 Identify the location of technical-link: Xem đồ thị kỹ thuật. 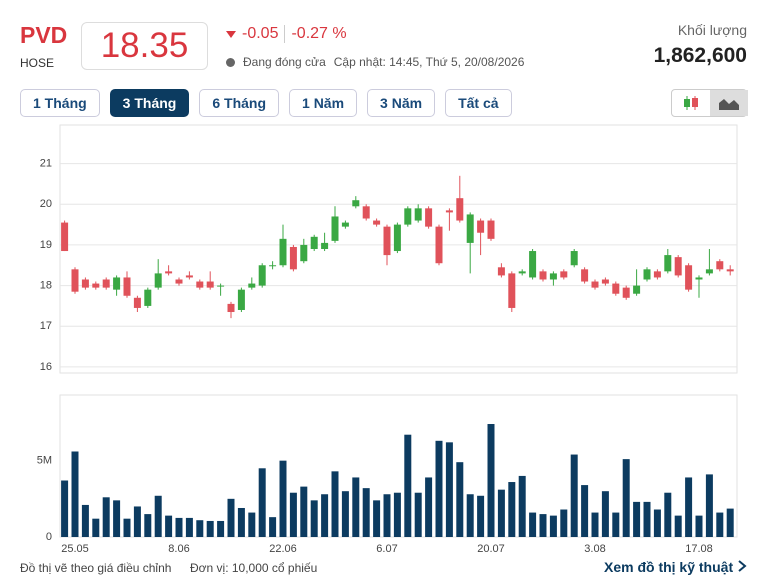
(675, 567).